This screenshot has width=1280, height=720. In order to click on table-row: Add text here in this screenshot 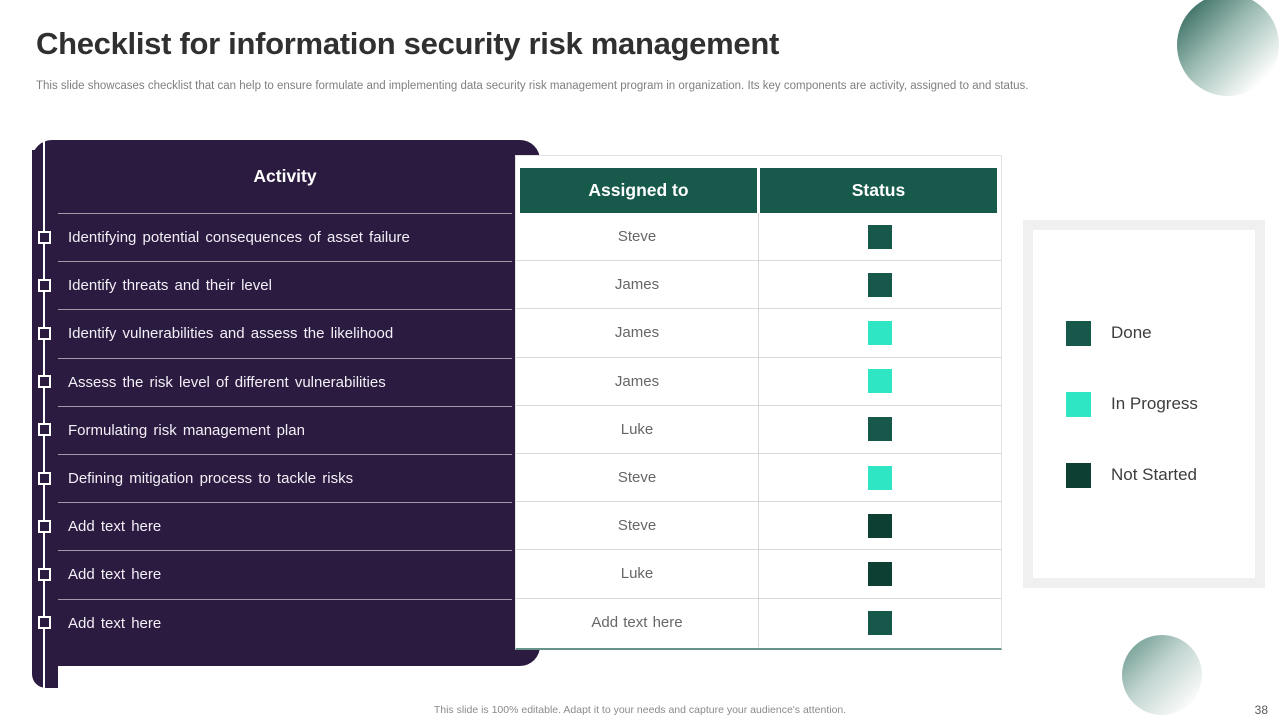, I will do `click(758, 622)`.